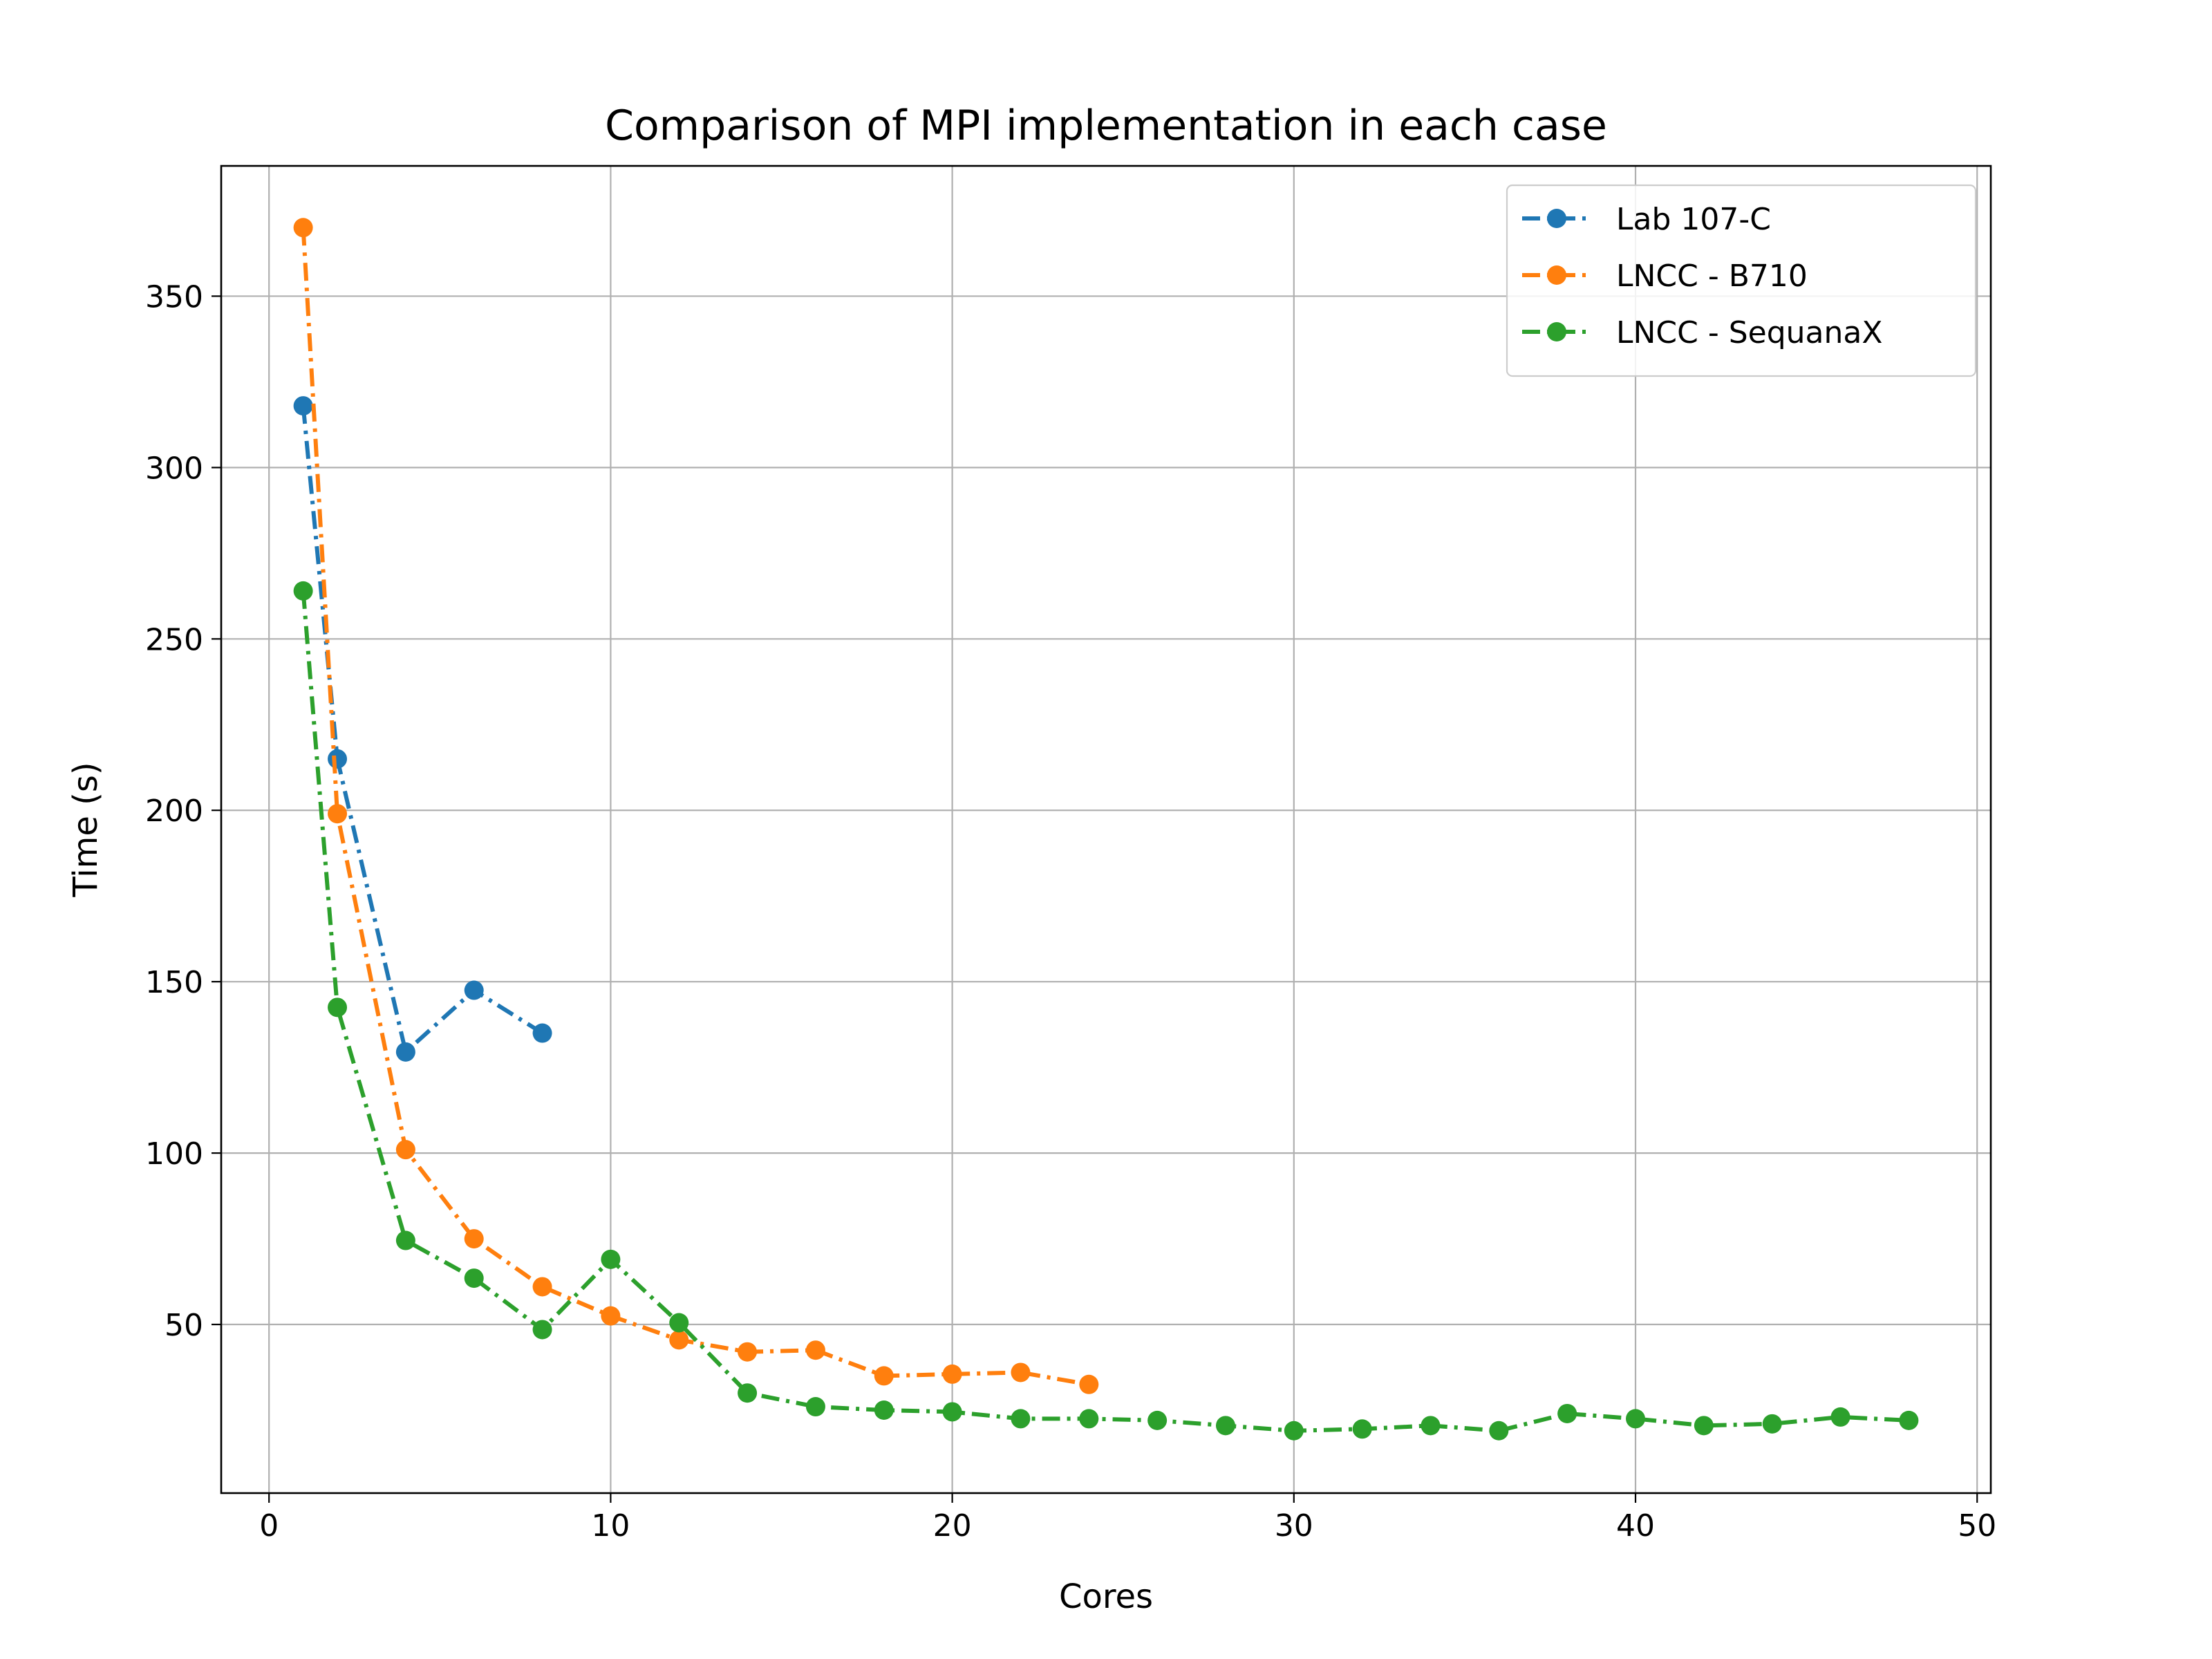  I want to click on y-axis-label: Time (s), so click(85, 829).